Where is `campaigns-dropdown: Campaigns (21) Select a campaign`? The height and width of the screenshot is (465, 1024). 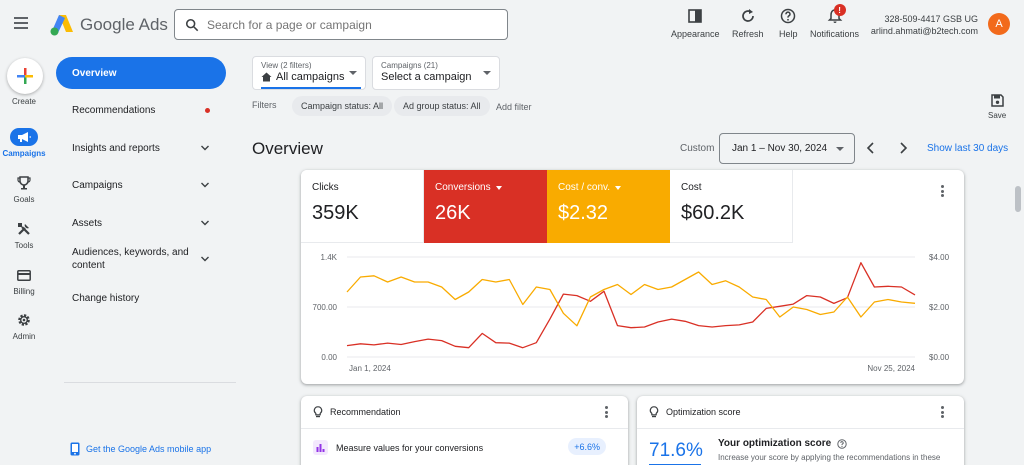 campaigns-dropdown: Campaigns (21) Select a campaign is located at coordinates (436, 73).